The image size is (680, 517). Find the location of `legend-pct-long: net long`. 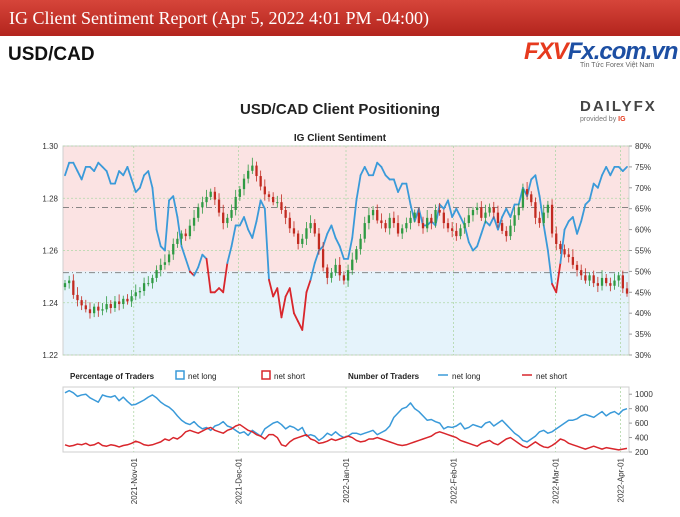

legend-pct-long: net long is located at coordinates (202, 376).